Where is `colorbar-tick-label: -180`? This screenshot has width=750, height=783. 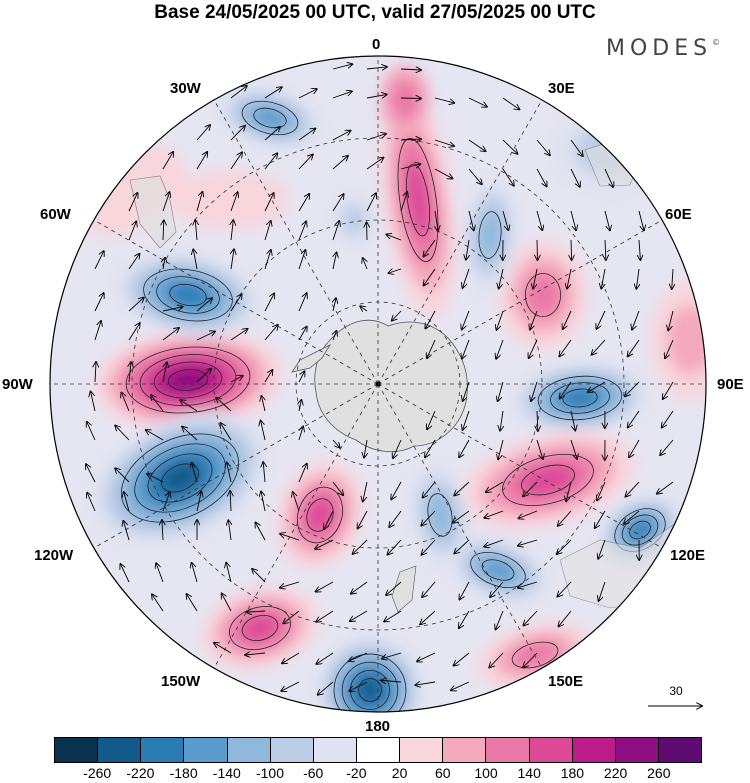 colorbar-tick-label: -180 is located at coordinates (183, 773).